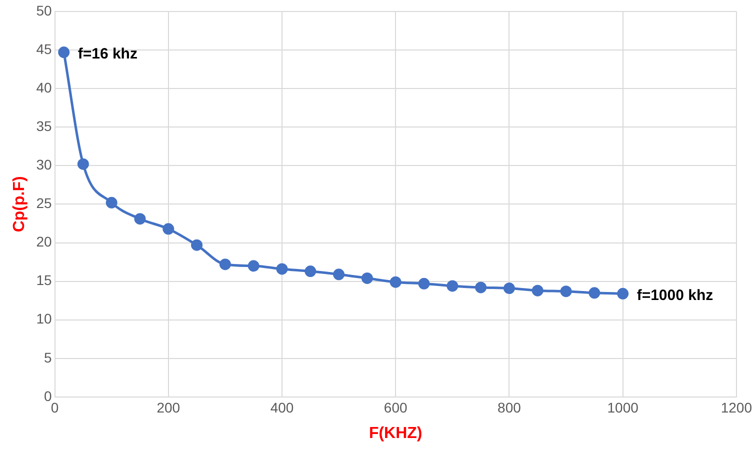  Describe the element at coordinates (44, 10) in the screenshot. I see `y-tick-label: 50` at that location.